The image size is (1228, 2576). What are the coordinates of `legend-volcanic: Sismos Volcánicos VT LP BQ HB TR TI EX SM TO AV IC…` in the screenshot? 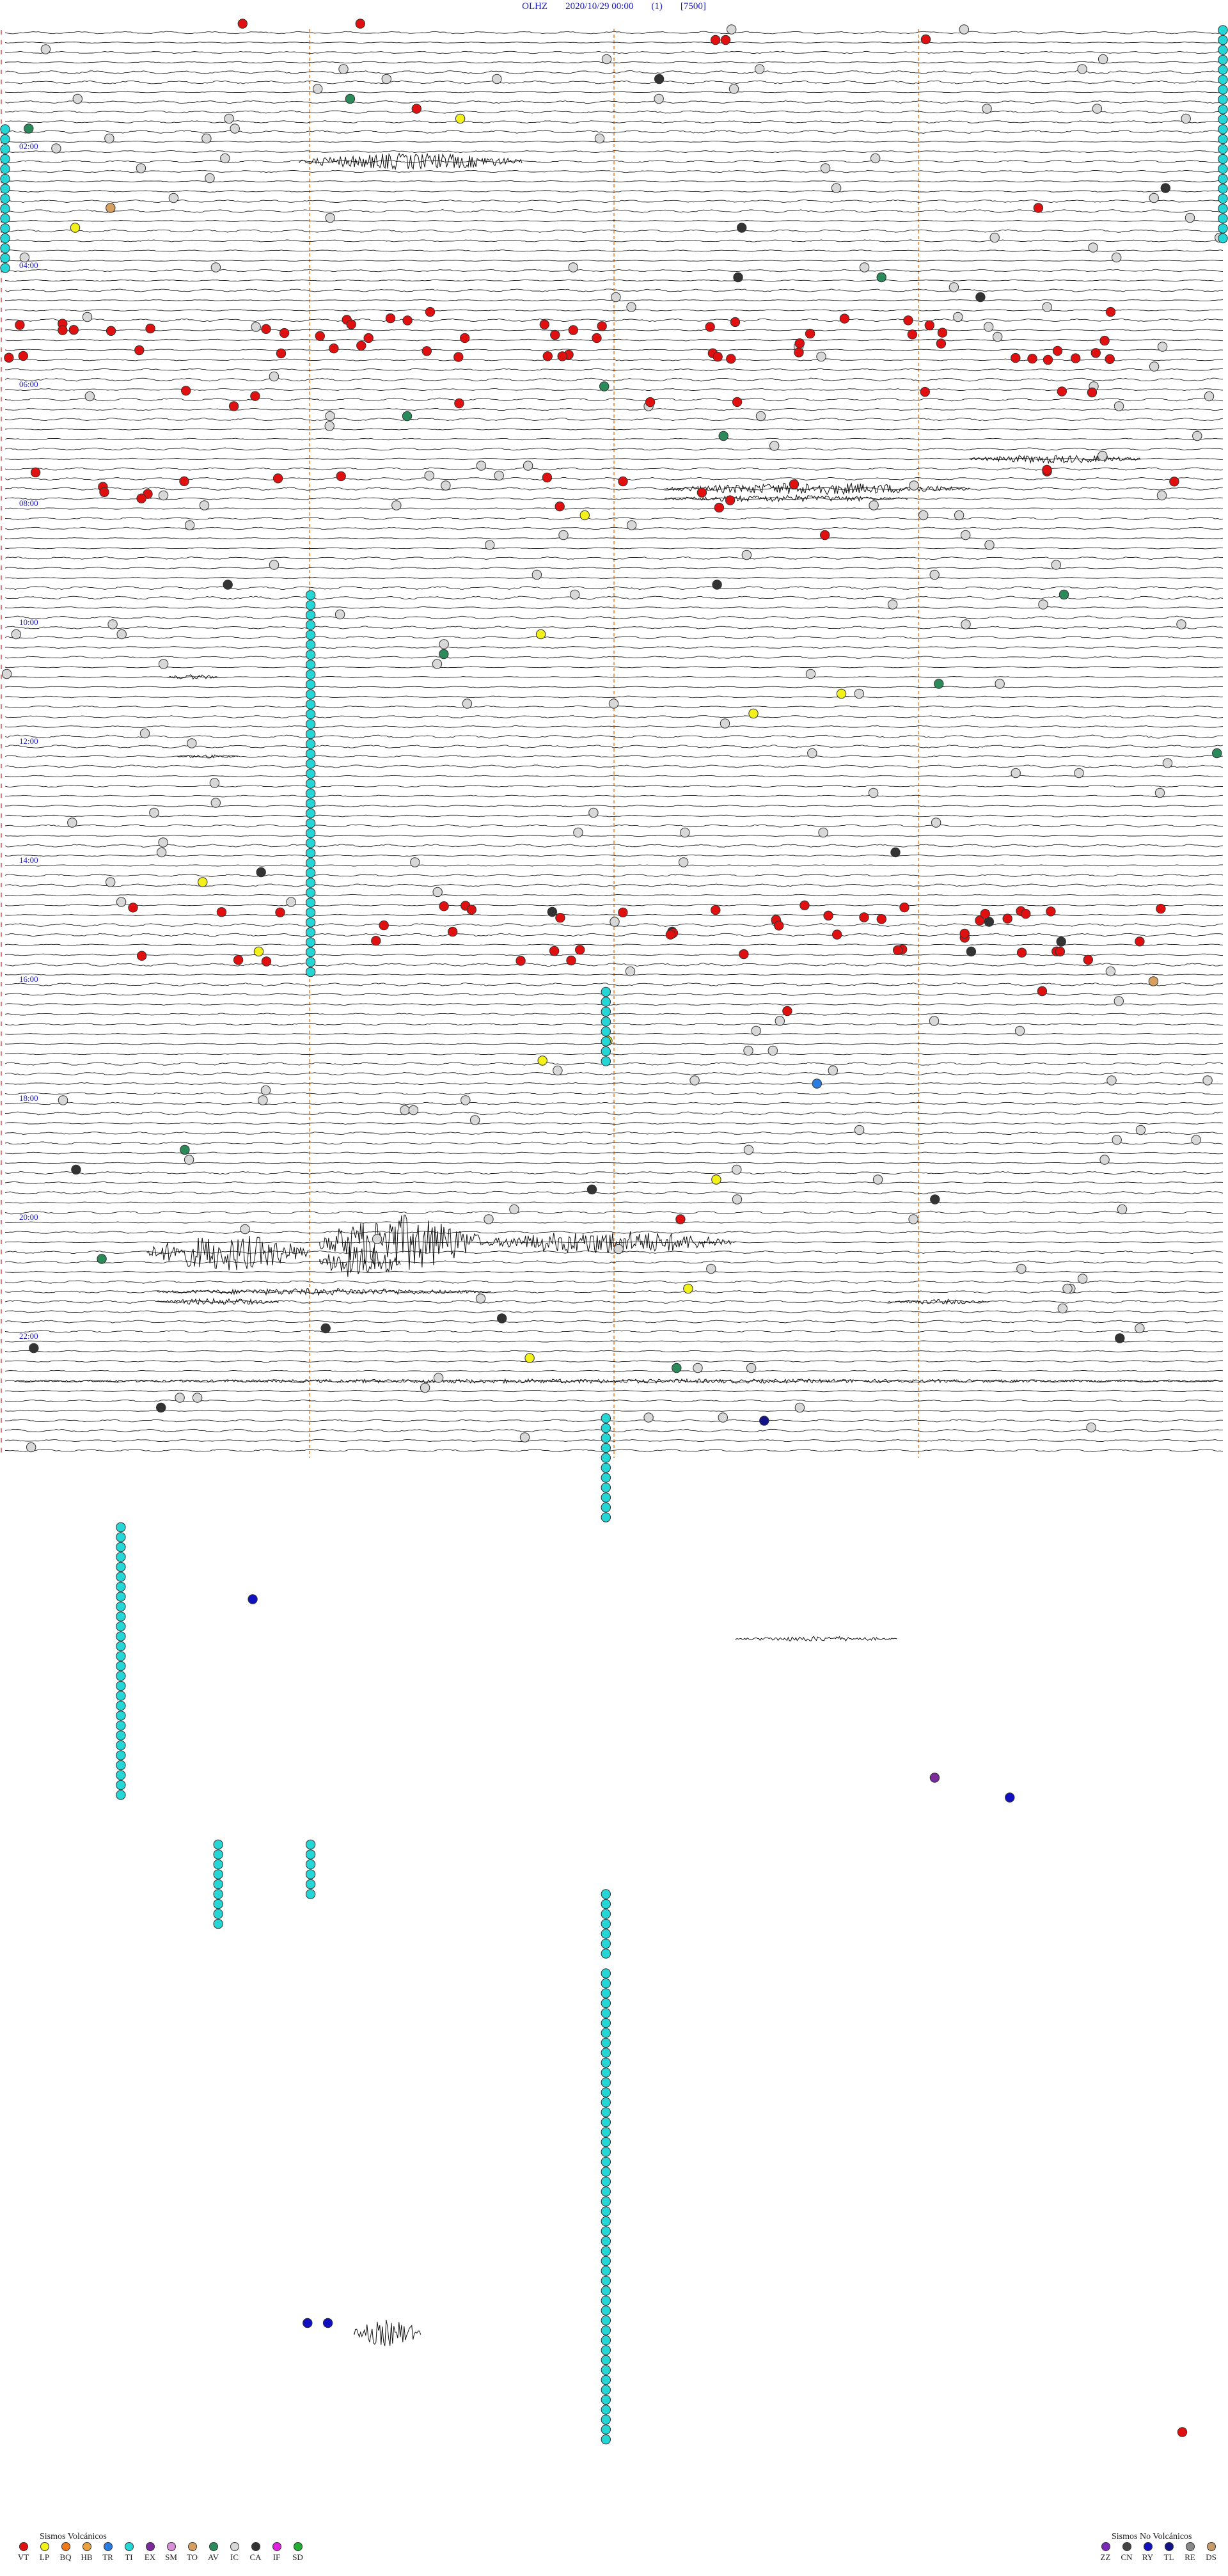 It's located at (160, 2547).